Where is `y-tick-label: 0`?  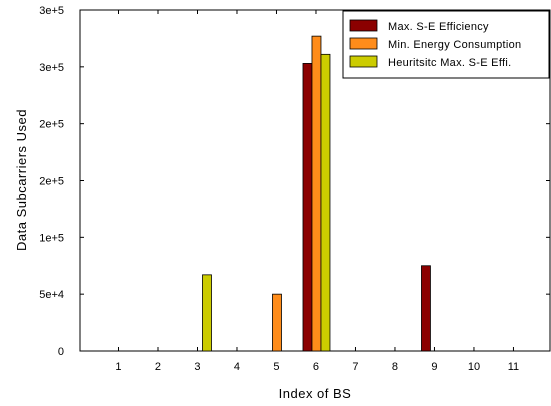
y-tick-label: 0 is located at coordinates (61, 352).